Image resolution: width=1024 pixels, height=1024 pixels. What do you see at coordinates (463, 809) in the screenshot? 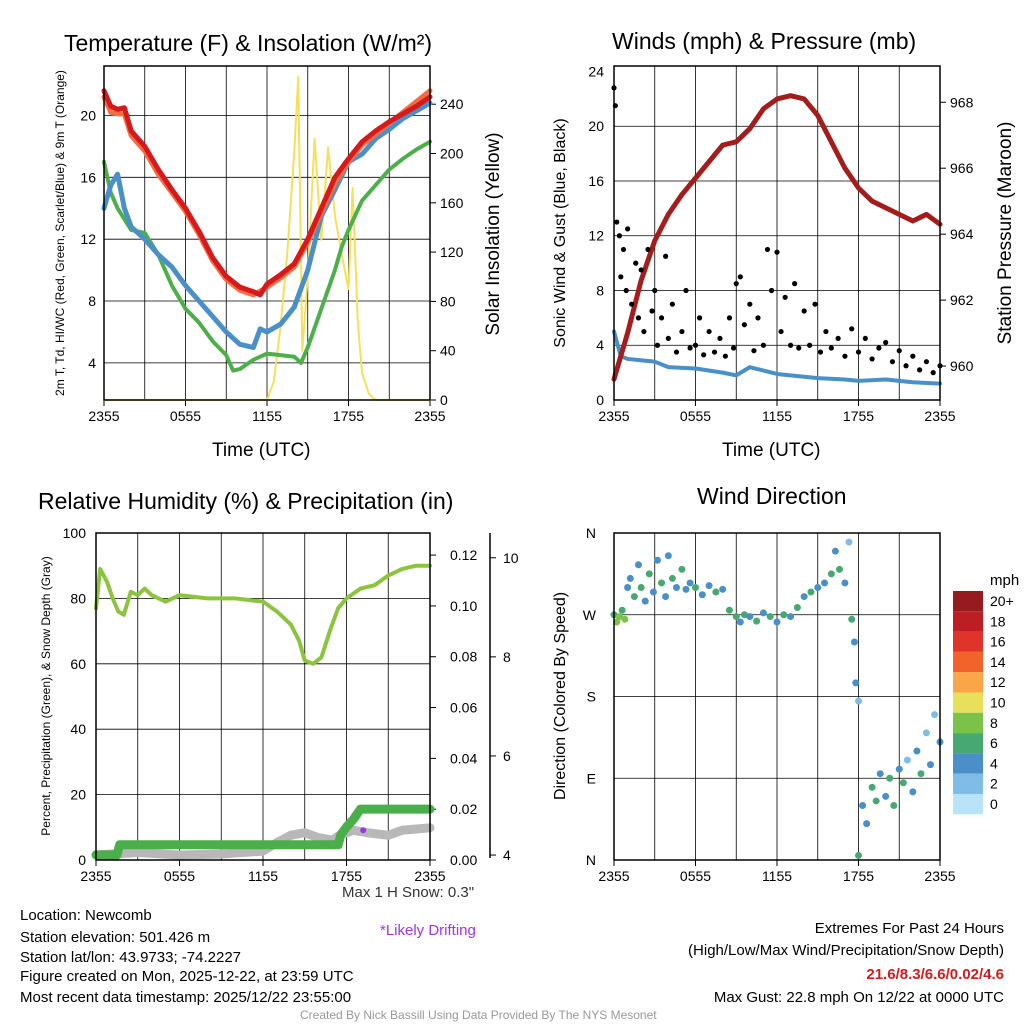
I see `y-right-tick-label: 0.02` at bounding box center [463, 809].